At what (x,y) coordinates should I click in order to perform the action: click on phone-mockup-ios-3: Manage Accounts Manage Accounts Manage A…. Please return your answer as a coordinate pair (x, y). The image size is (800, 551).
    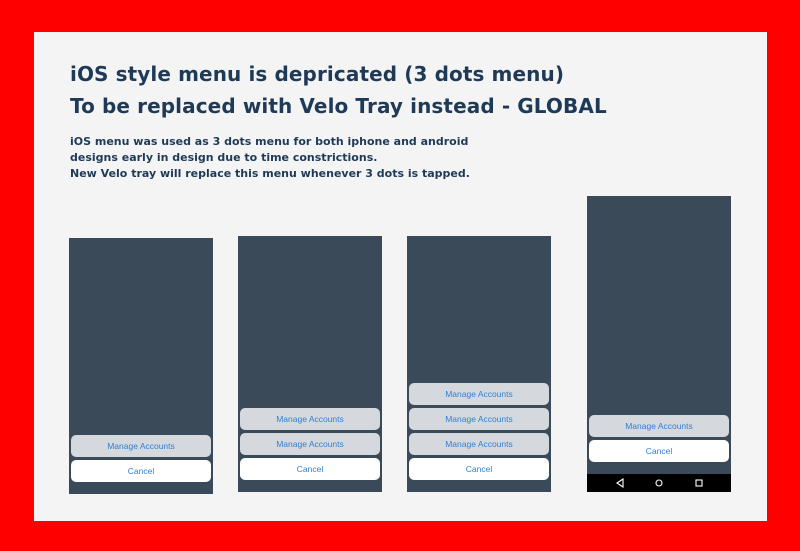
    Looking at the image, I should click on (479, 364).